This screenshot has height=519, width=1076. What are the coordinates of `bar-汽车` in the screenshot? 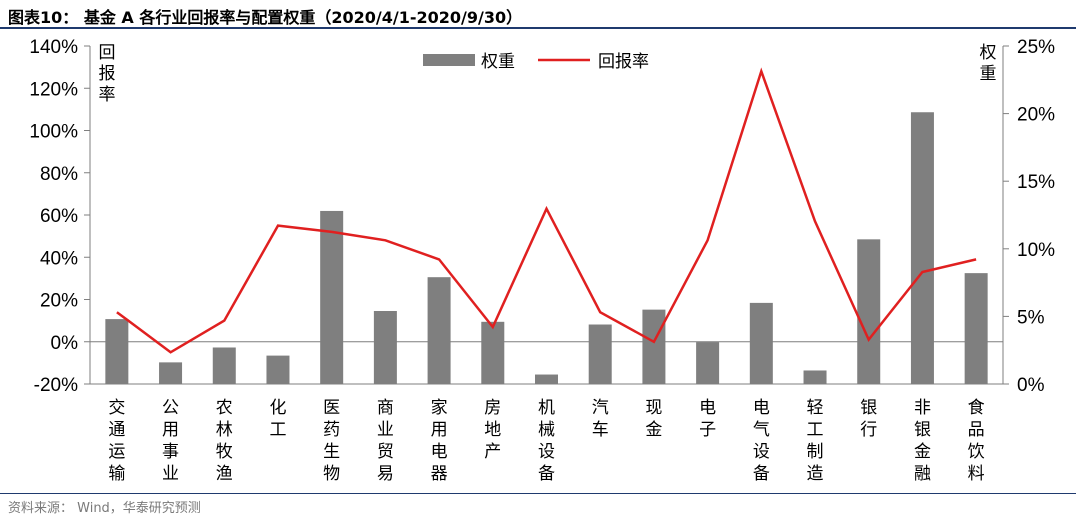 It's located at (600, 354).